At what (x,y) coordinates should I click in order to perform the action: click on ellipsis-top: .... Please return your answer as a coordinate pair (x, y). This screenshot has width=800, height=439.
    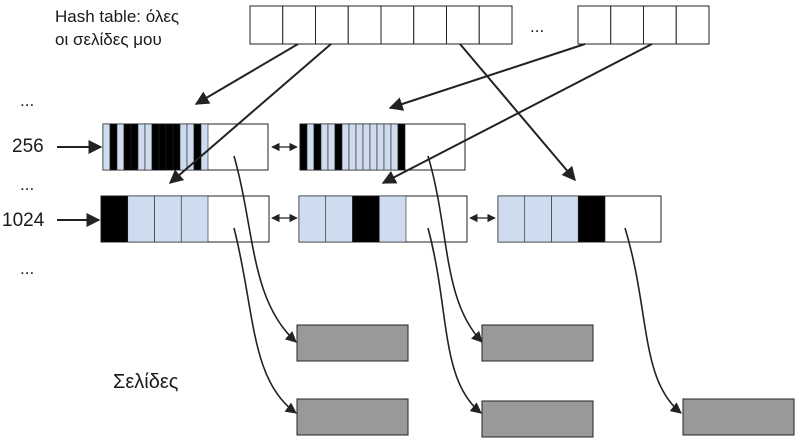
    Looking at the image, I should click on (27, 100).